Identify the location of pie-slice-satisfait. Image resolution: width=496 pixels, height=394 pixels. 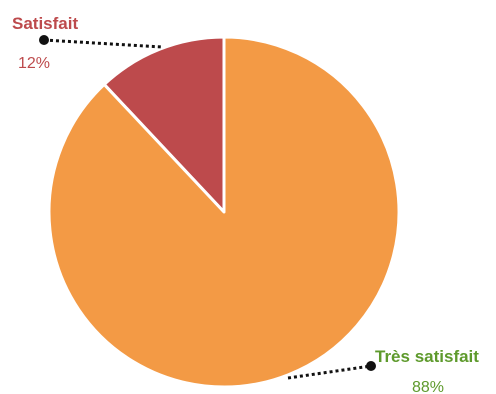
(164, 124).